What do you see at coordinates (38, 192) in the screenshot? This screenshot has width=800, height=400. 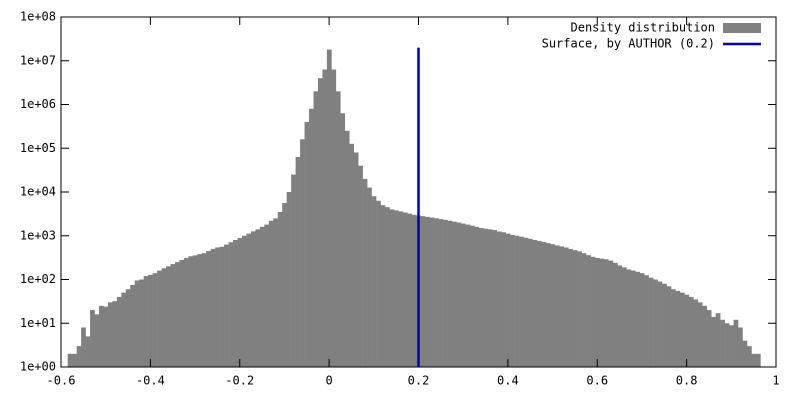 I see `y-tick-label: 1e+04` at bounding box center [38, 192].